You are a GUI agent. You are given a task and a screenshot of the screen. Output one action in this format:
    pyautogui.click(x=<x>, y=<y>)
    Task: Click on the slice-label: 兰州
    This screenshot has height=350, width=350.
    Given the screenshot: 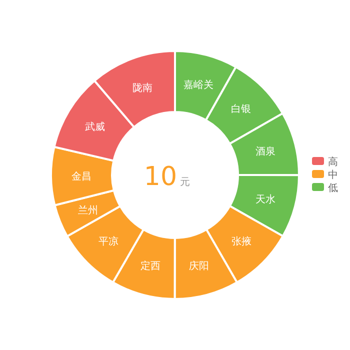 What is the action you would take?
    pyautogui.click(x=88, y=210)
    